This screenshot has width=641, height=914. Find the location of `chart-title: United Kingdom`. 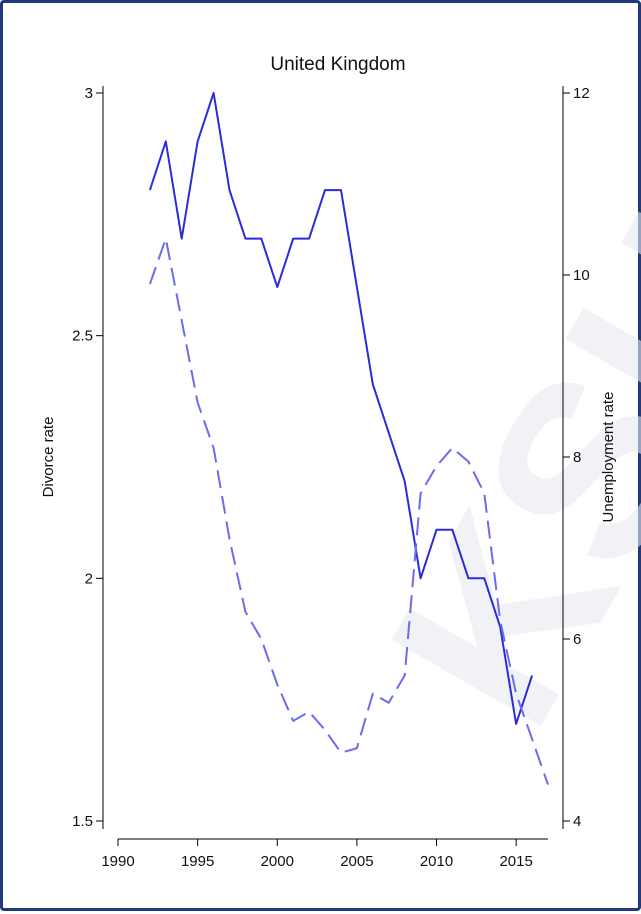

chart-title: United Kingdom is located at coordinates (337, 64).